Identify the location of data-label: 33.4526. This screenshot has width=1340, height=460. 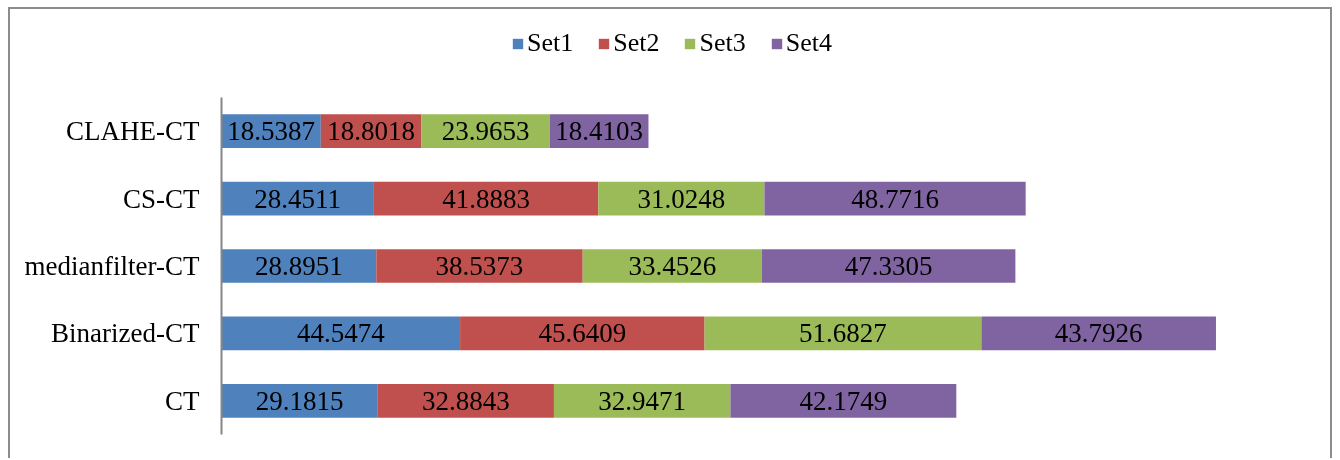
(672, 266).